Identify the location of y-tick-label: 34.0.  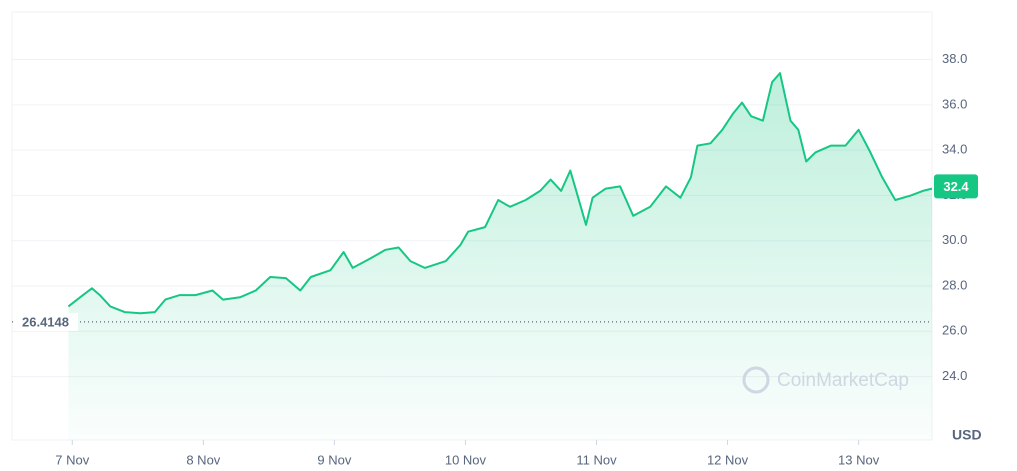
(954, 149).